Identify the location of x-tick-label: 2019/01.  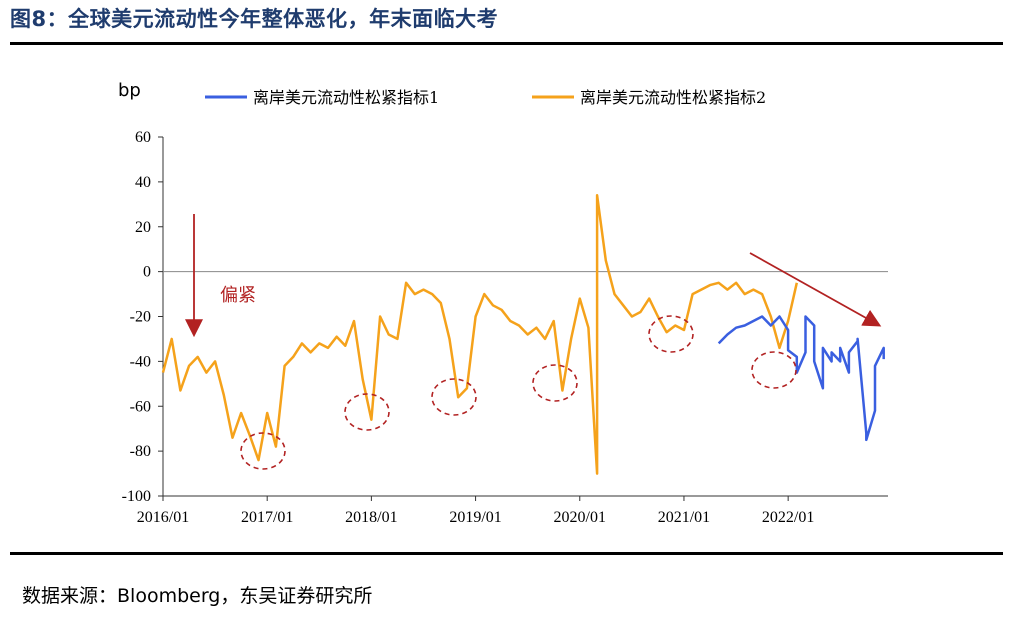
(475, 517).